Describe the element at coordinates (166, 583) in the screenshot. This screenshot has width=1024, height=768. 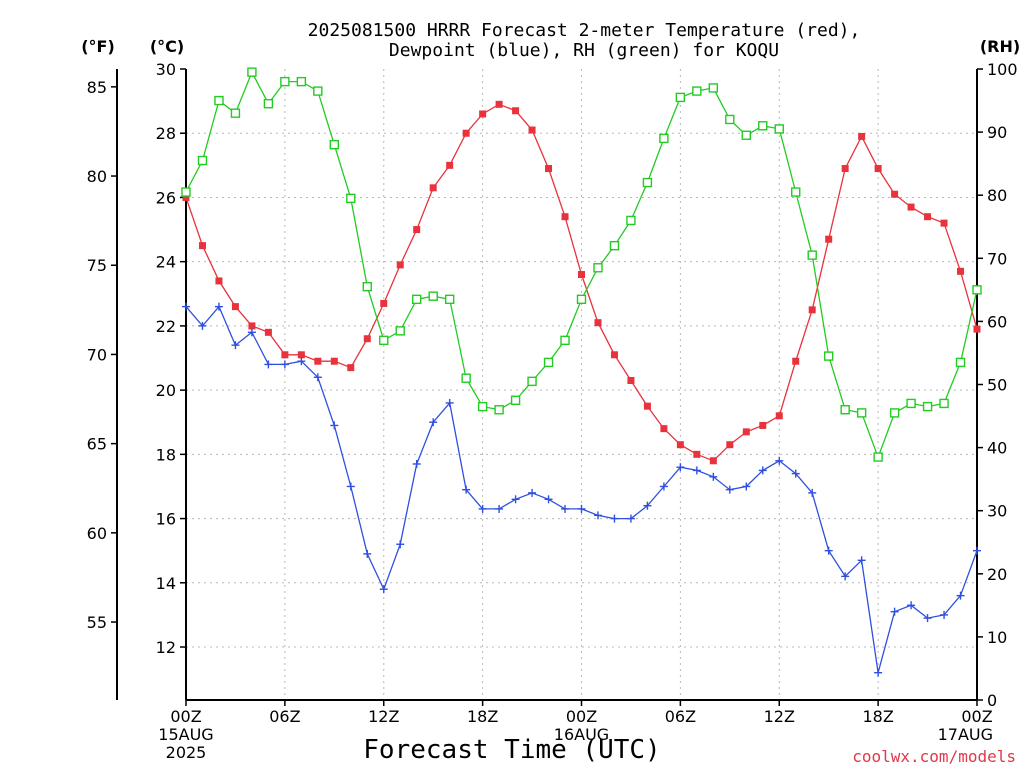
I see `celsius-tick-label: 14` at that location.